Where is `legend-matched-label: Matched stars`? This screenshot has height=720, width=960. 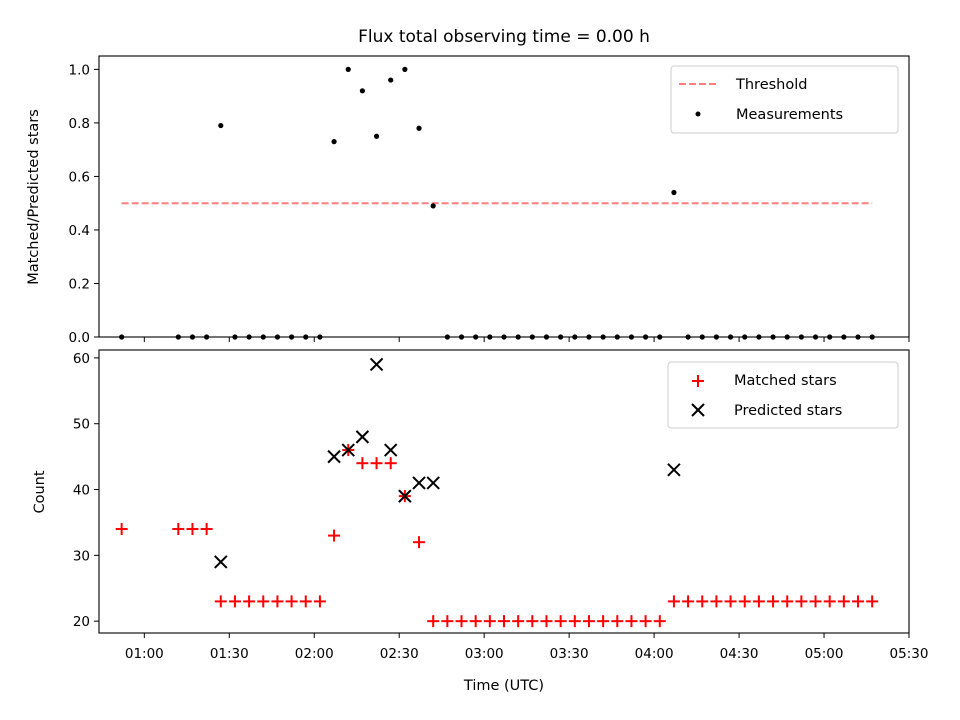
legend-matched-label: Matched stars is located at coordinates (785, 381).